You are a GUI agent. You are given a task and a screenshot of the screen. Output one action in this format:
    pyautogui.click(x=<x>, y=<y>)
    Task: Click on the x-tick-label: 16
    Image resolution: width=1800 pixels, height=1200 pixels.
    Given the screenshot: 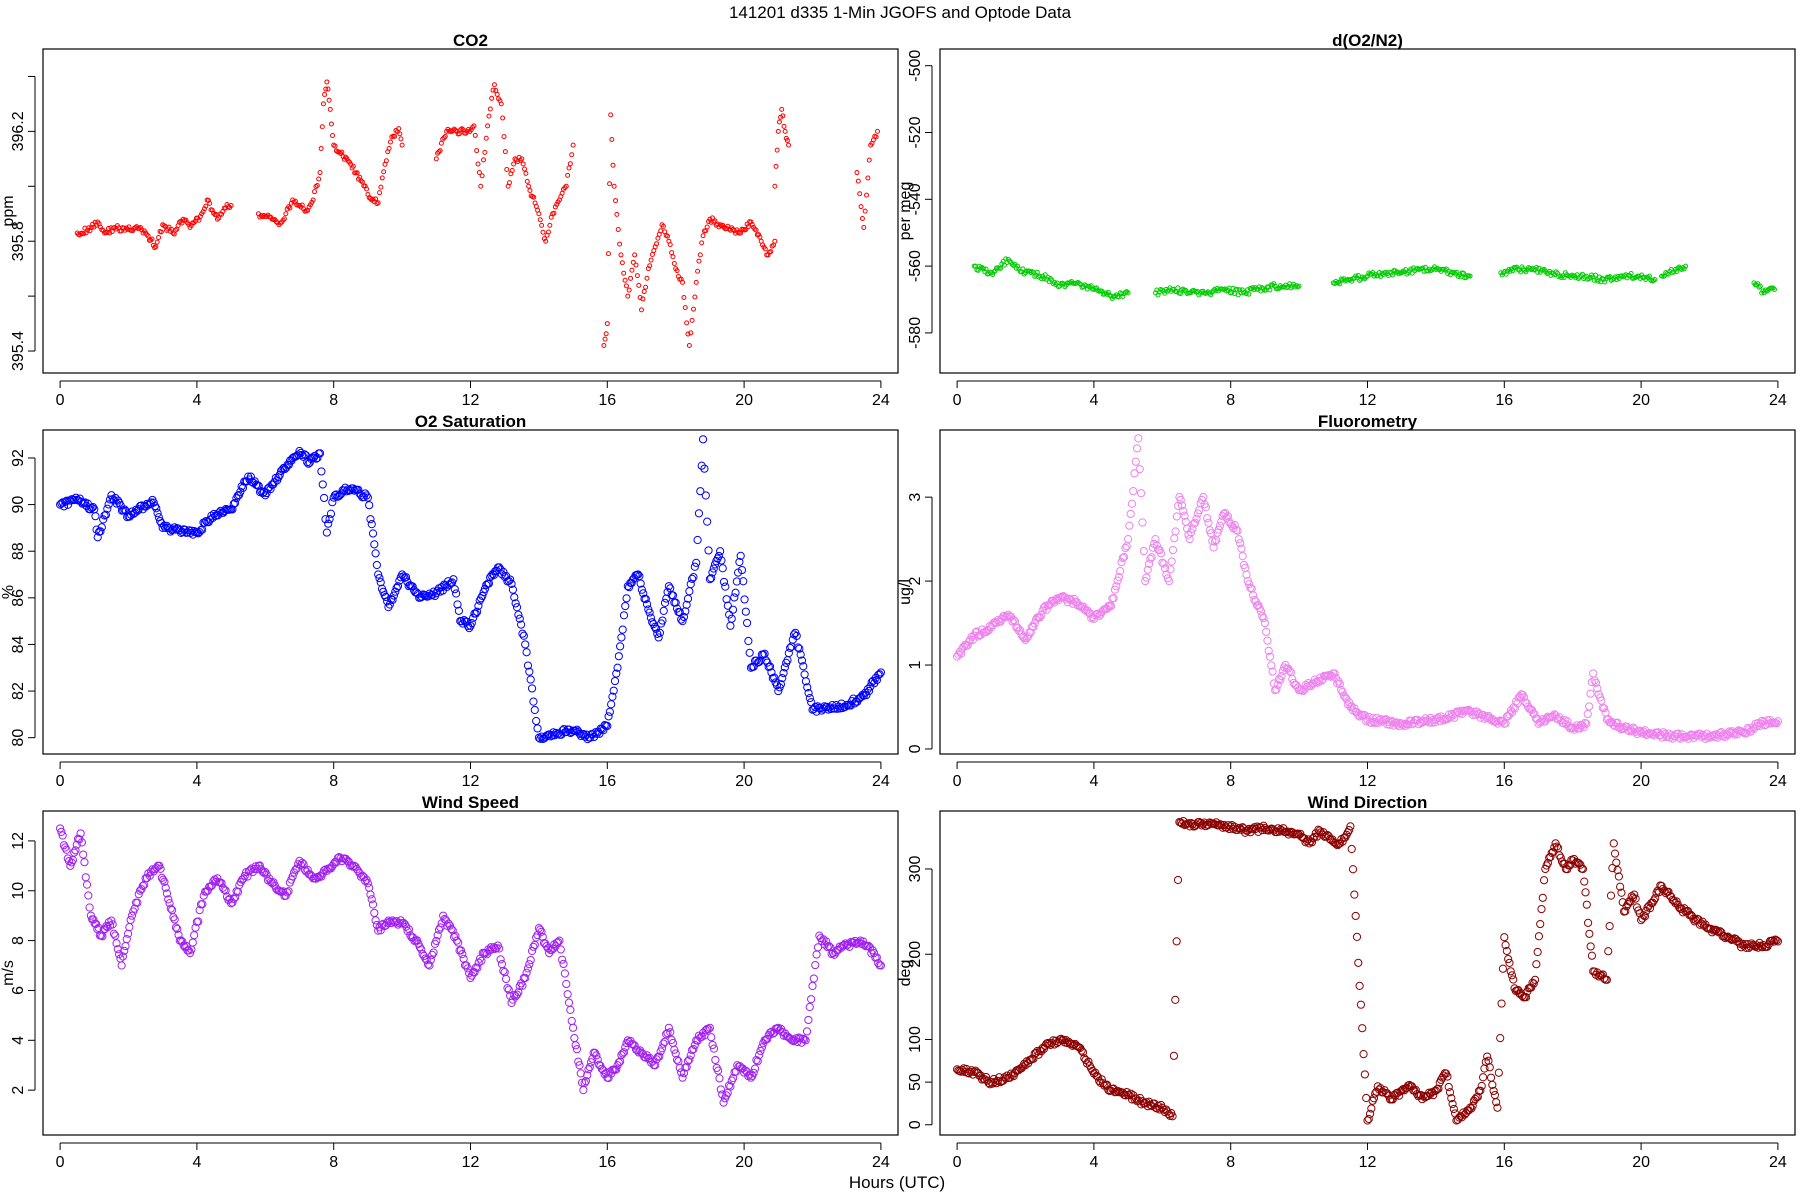 What is the action you would take?
    pyautogui.click(x=607, y=781)
    